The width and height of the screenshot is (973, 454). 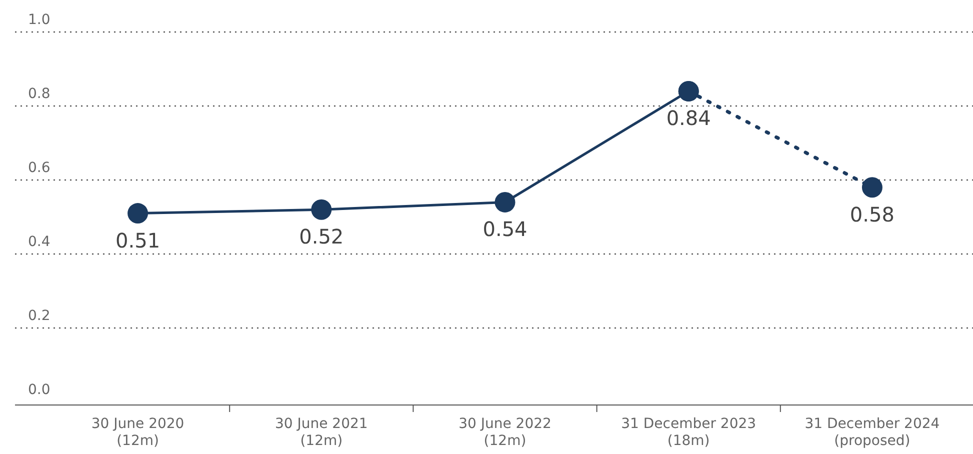 I want to click on y-tick-label: 1.0, so click(x=39, y=20).